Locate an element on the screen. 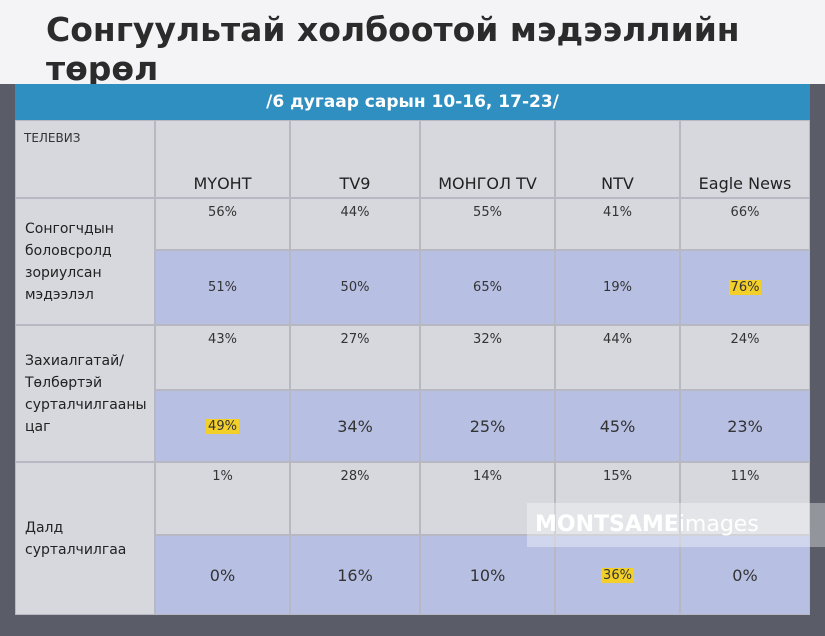  cell-value: 51% is located at coordinates (222, 287).